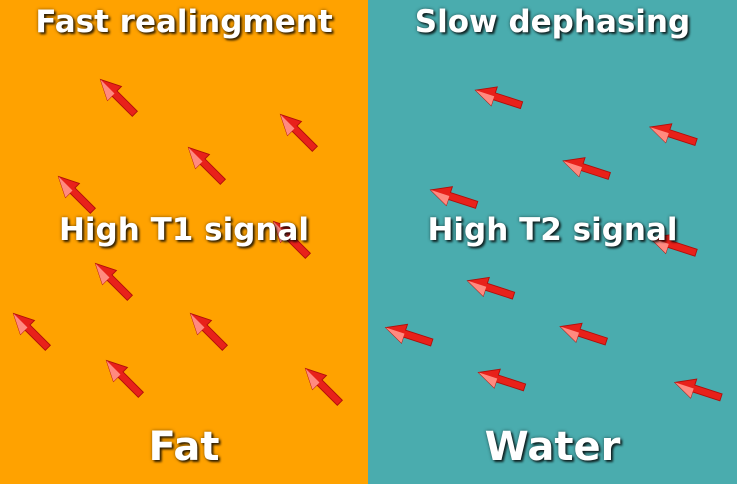 This screenshot has width=737, height=484. I want to click on water-top-label: Slow dephasing, so click(552, 22).